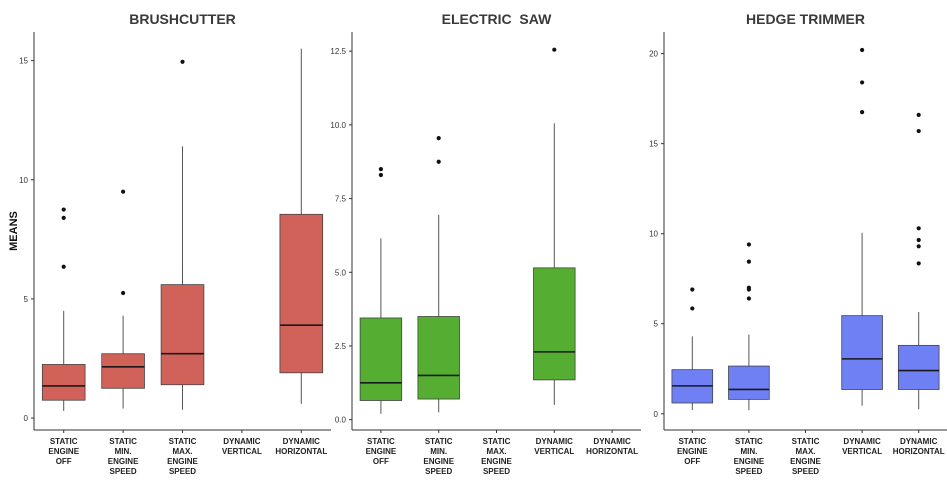 The height and width of the screenshot is (486, 947). Describe the element at coordinates (338, 51) in the screenshot. I see `y-tick-label: 12.5` at that location.